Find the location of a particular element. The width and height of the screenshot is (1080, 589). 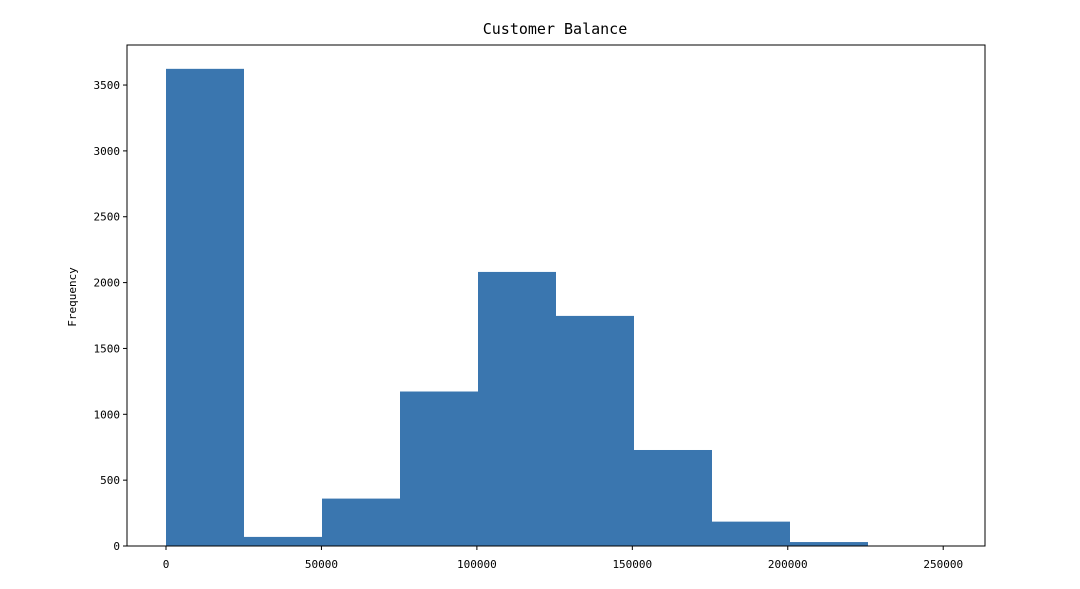

x-tick-label: 50000 is located at coordinates (321, 564).